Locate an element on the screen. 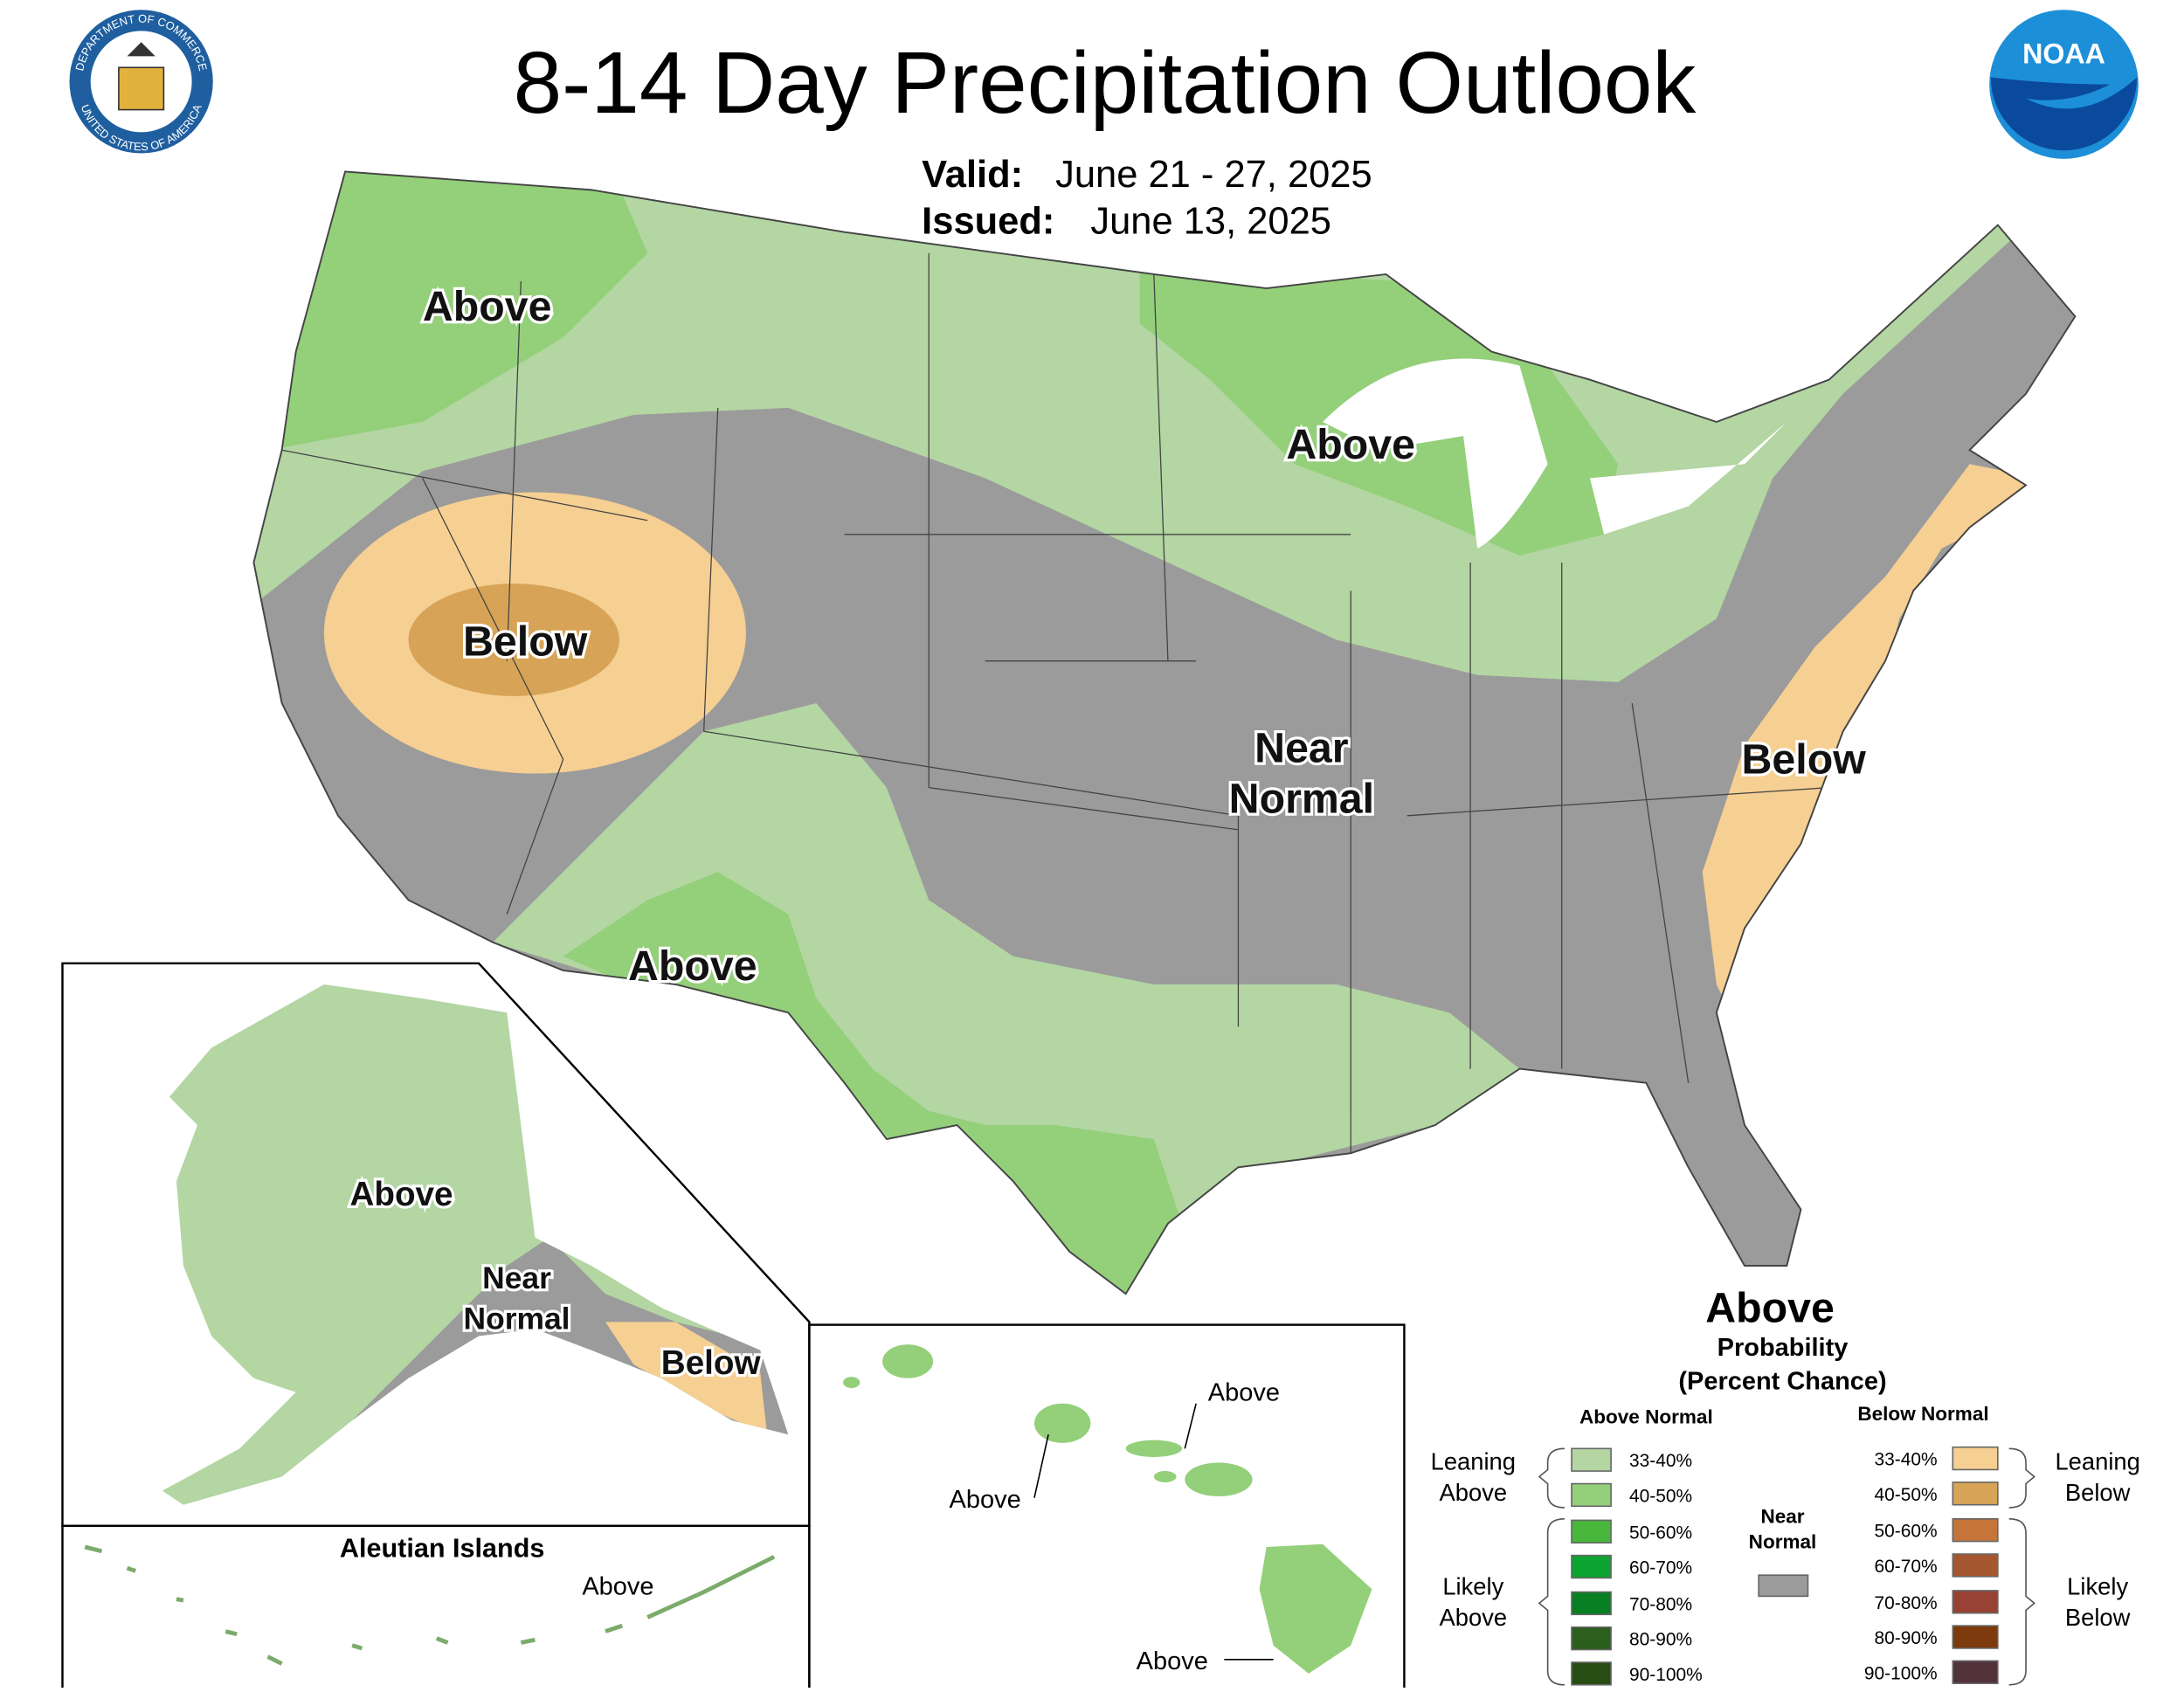 The width and height of the screenshot is (2184, 1692). map-title: 8-14 Day Precipitation Outlook is located at coordinates (1105, 83).